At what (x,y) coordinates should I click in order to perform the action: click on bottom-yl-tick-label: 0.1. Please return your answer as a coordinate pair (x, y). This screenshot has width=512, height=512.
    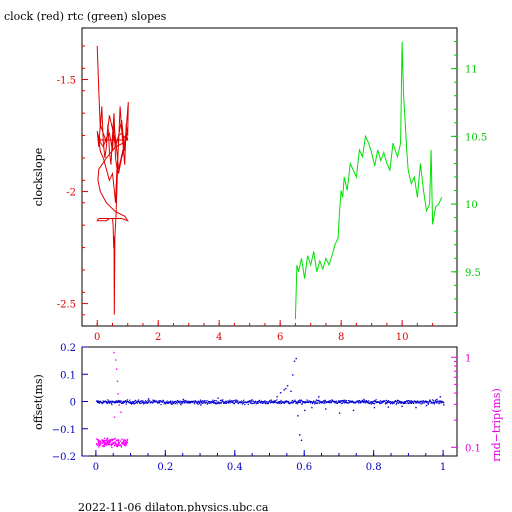
    Looking at the image, I should click on (68, 375).